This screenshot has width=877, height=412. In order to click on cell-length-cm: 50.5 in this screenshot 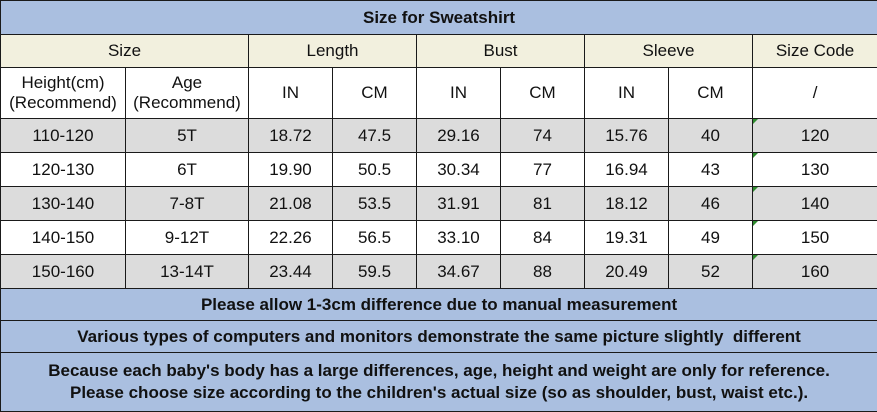, I will do `click(375, 170)`.